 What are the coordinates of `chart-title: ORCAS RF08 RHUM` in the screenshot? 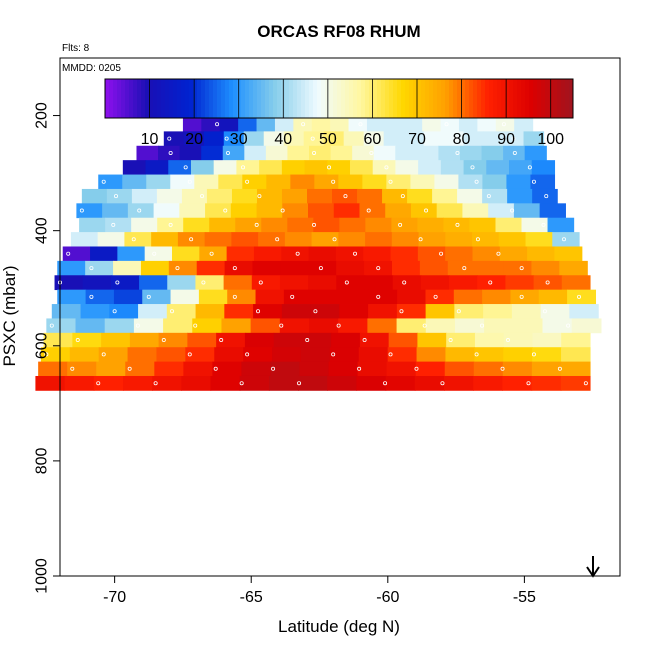 It's located at (338, 31).